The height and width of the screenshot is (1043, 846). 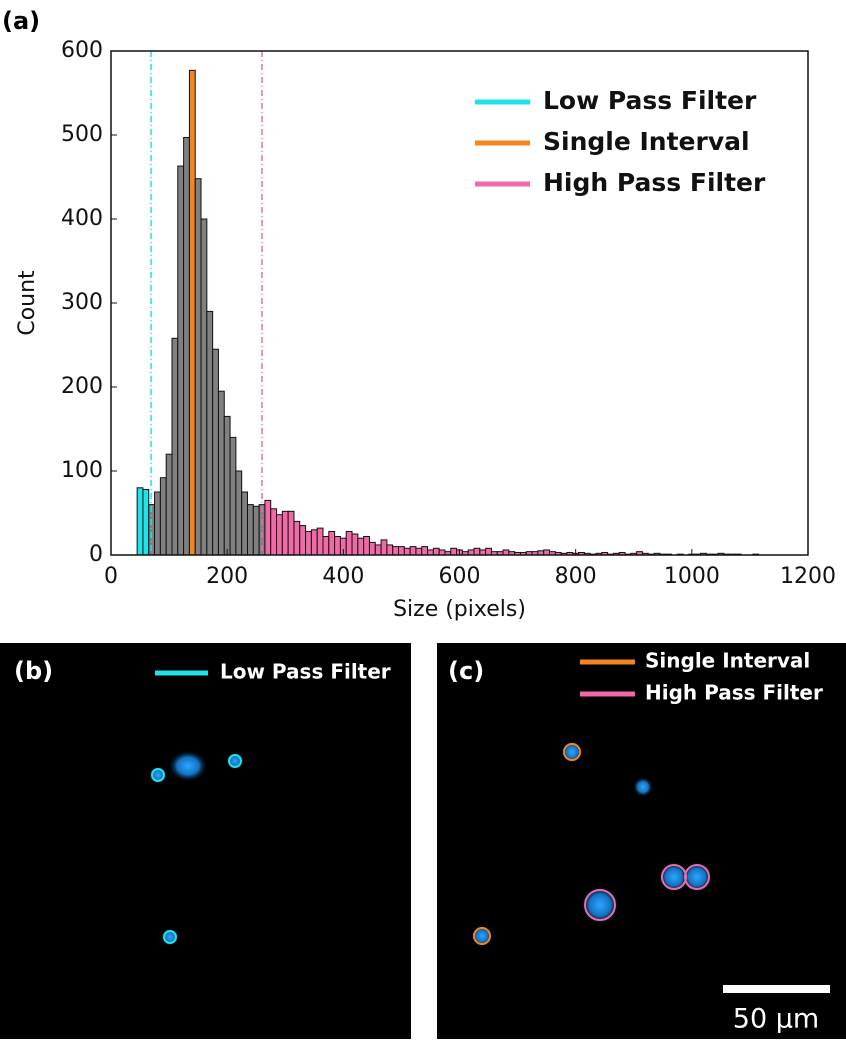 I want to click on panel-label: (a), so click(x=21, y=21).